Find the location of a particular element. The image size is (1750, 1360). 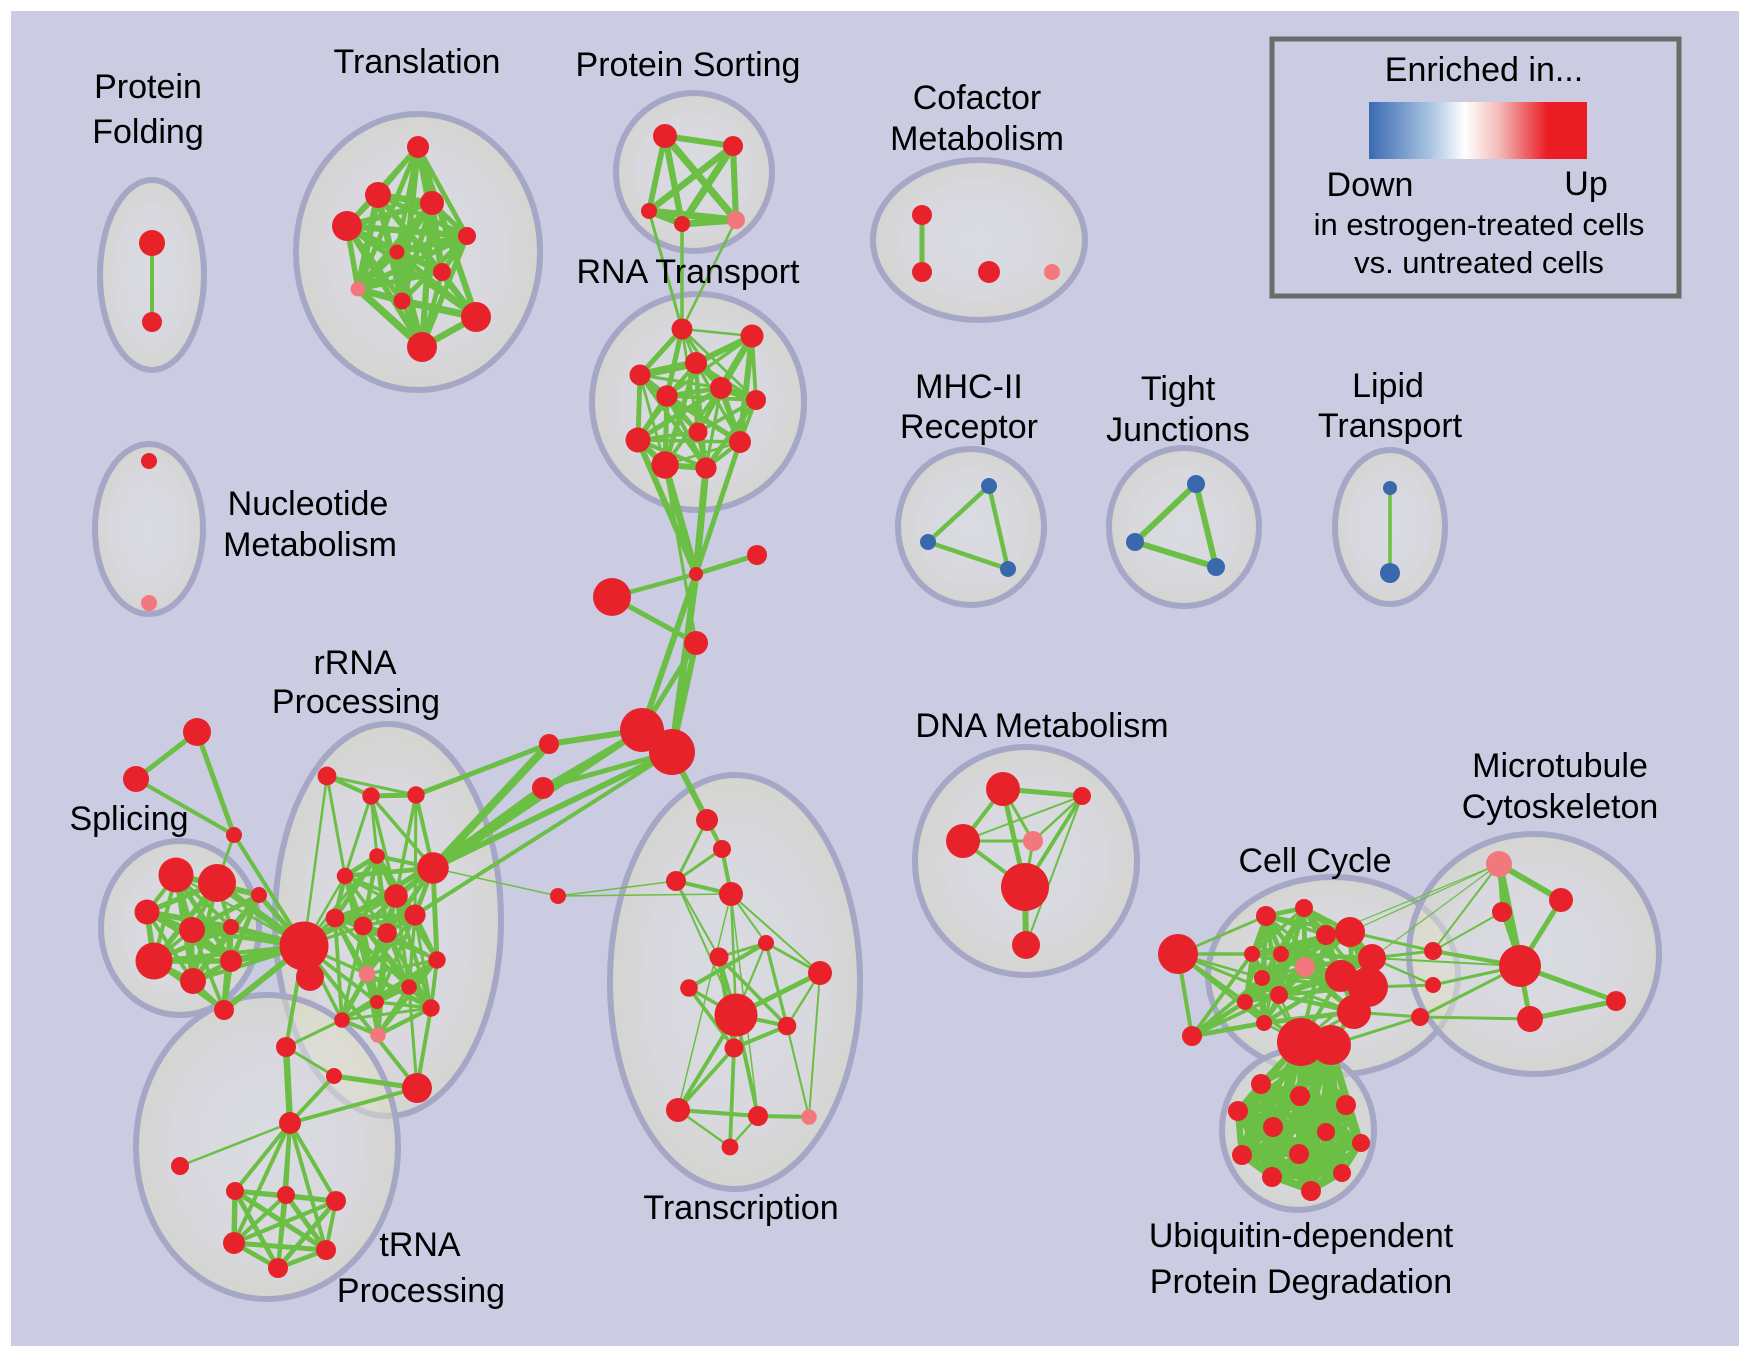

svg-text: Receptor is located at coordinates (969, 427).